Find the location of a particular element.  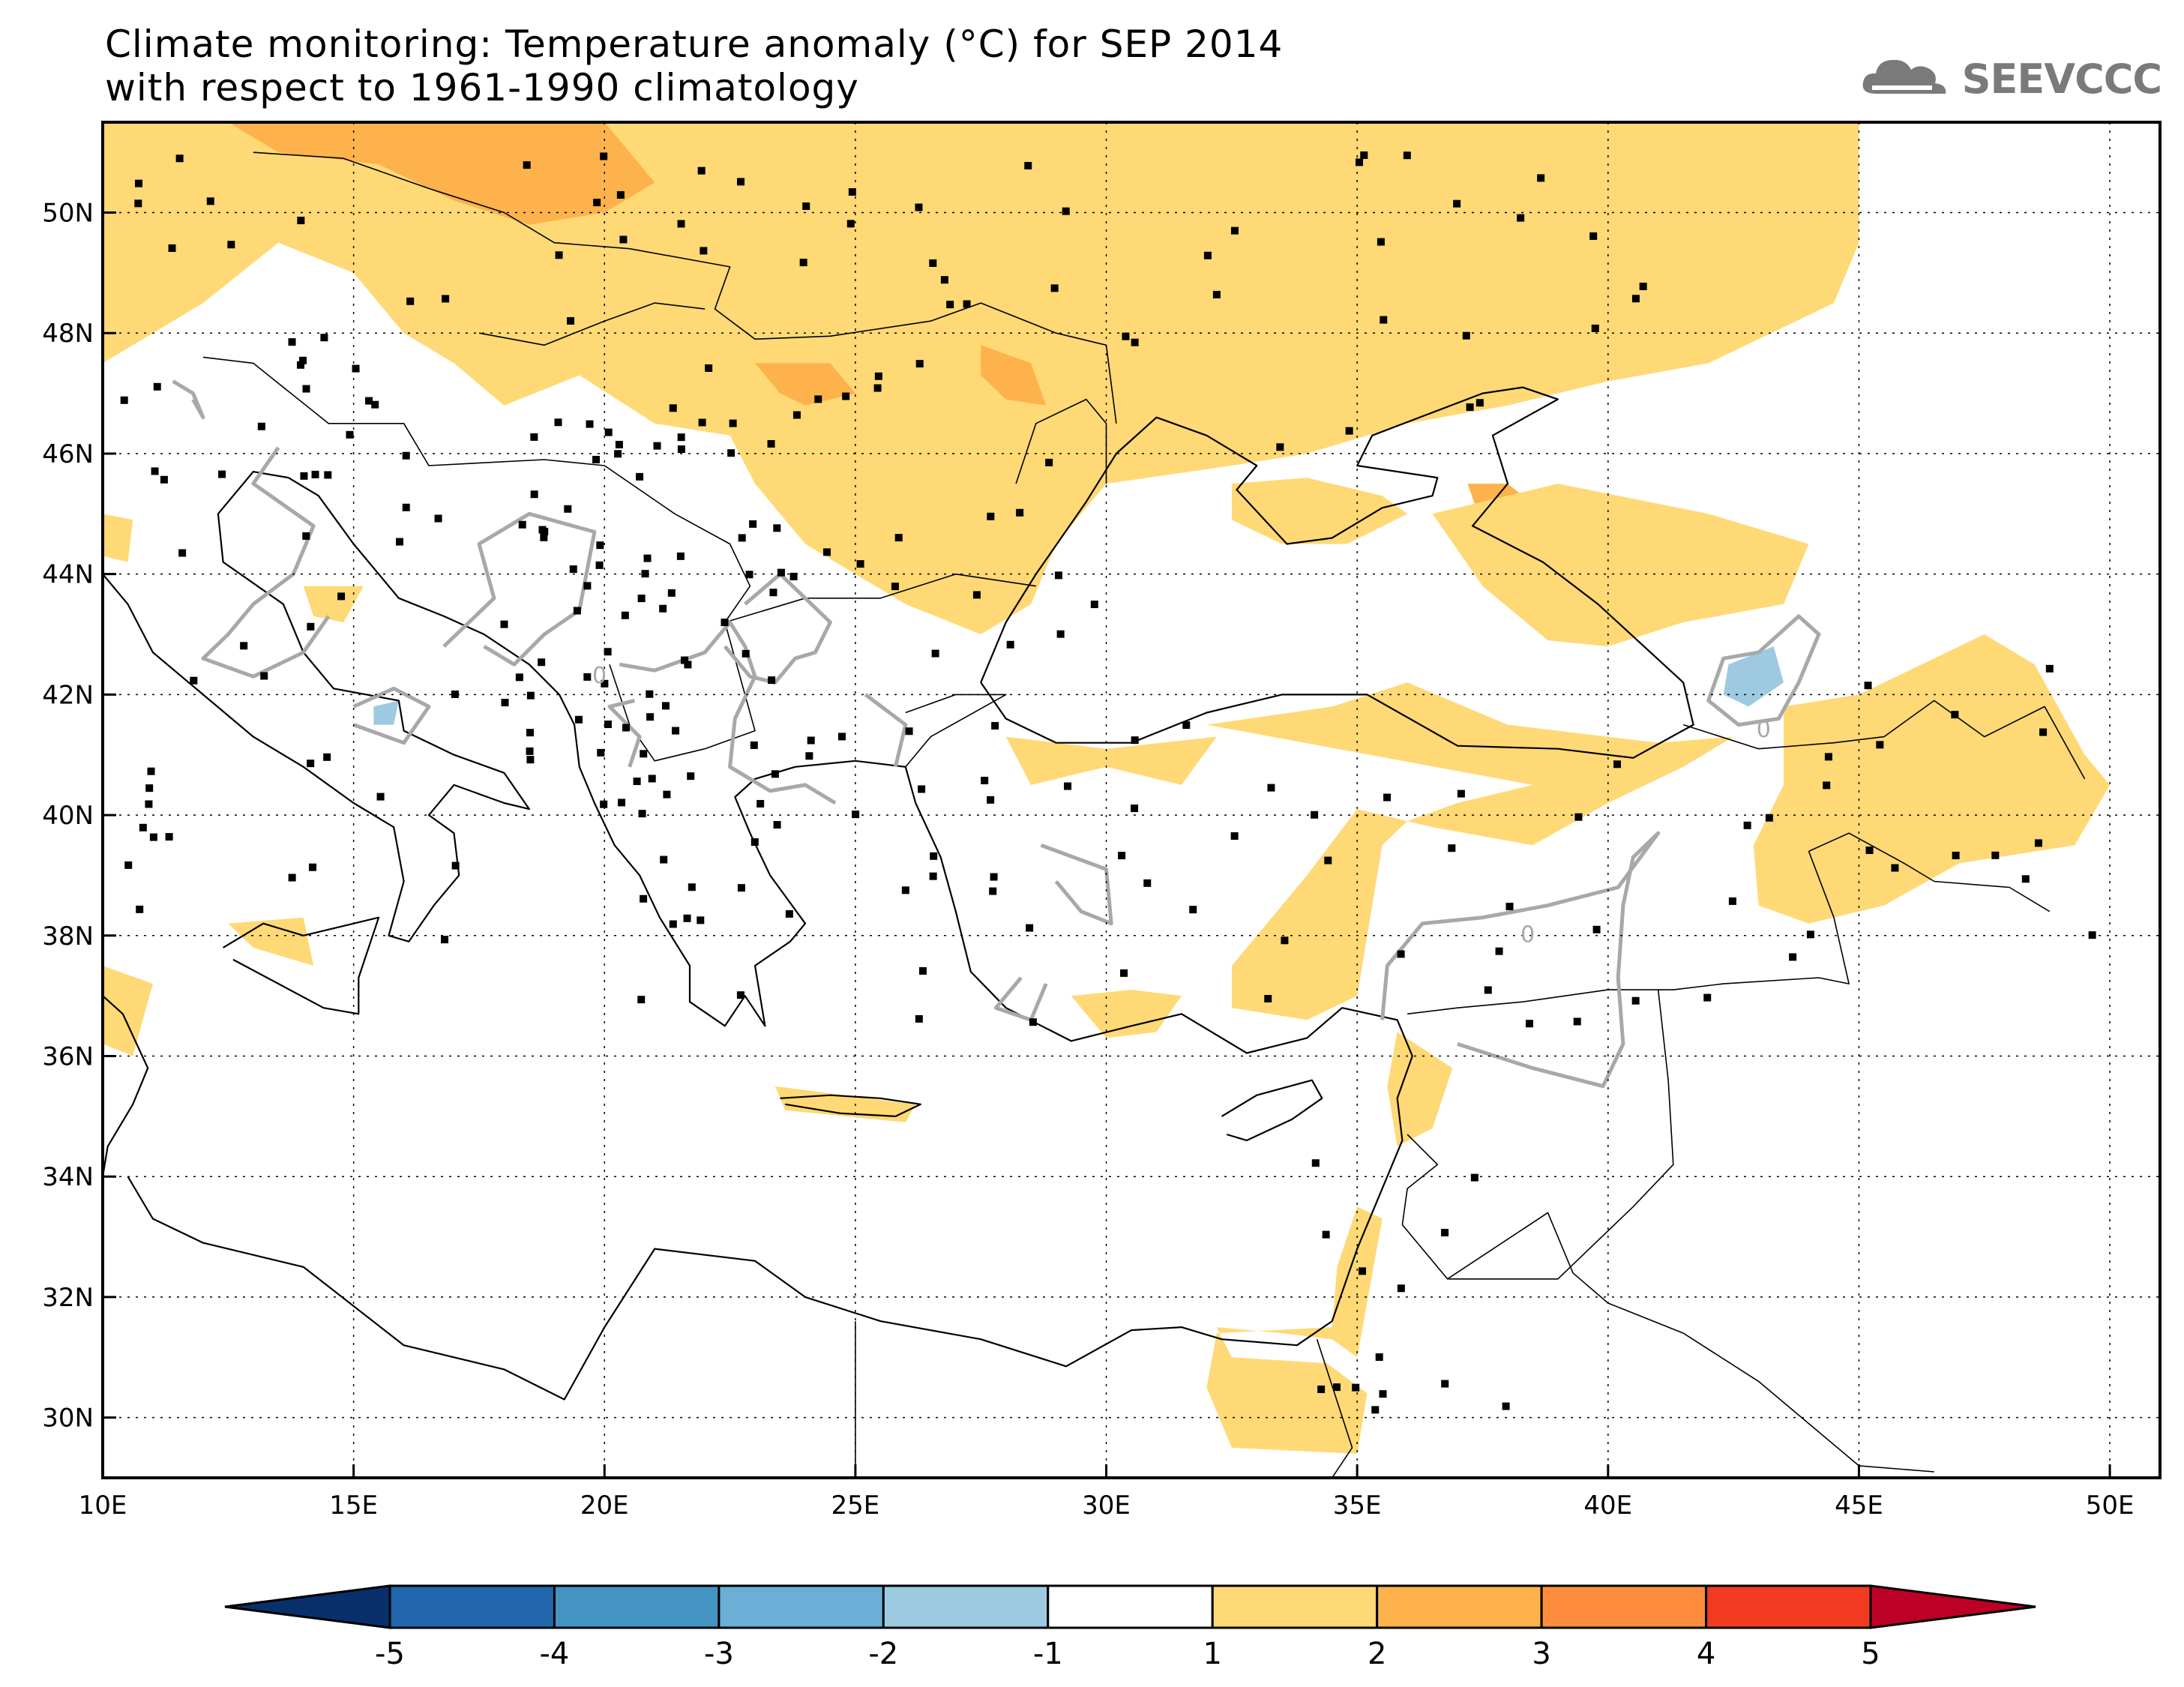

y-tick-label: 40N is located at coordinates (68, 816).